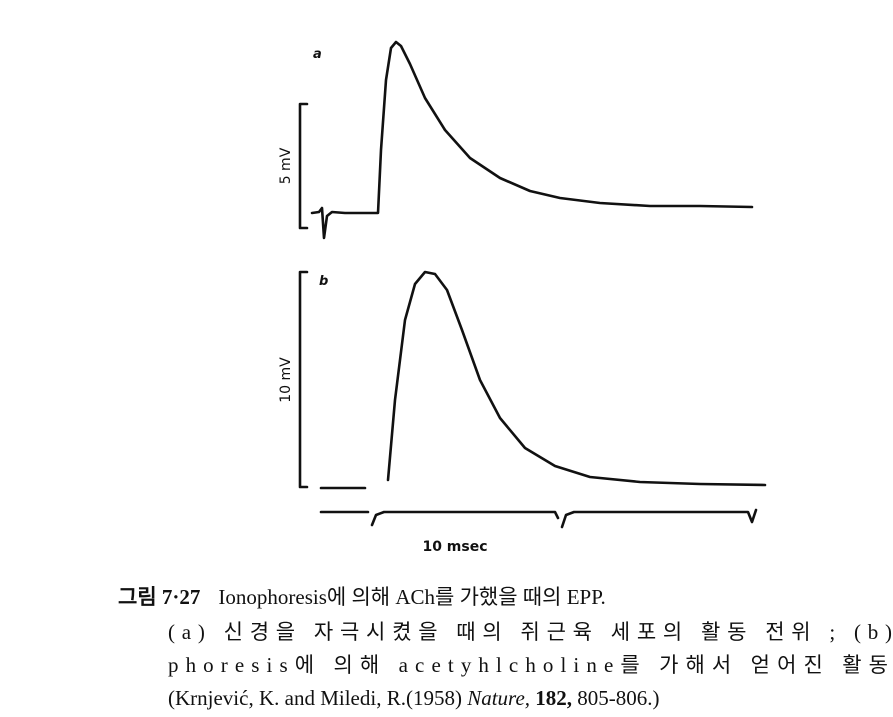 The height and width of the screenshot is (717, 893). I want to click on citation-authors: (Krnjević, K. and Miledi, R.(1958), so click(315, 698).